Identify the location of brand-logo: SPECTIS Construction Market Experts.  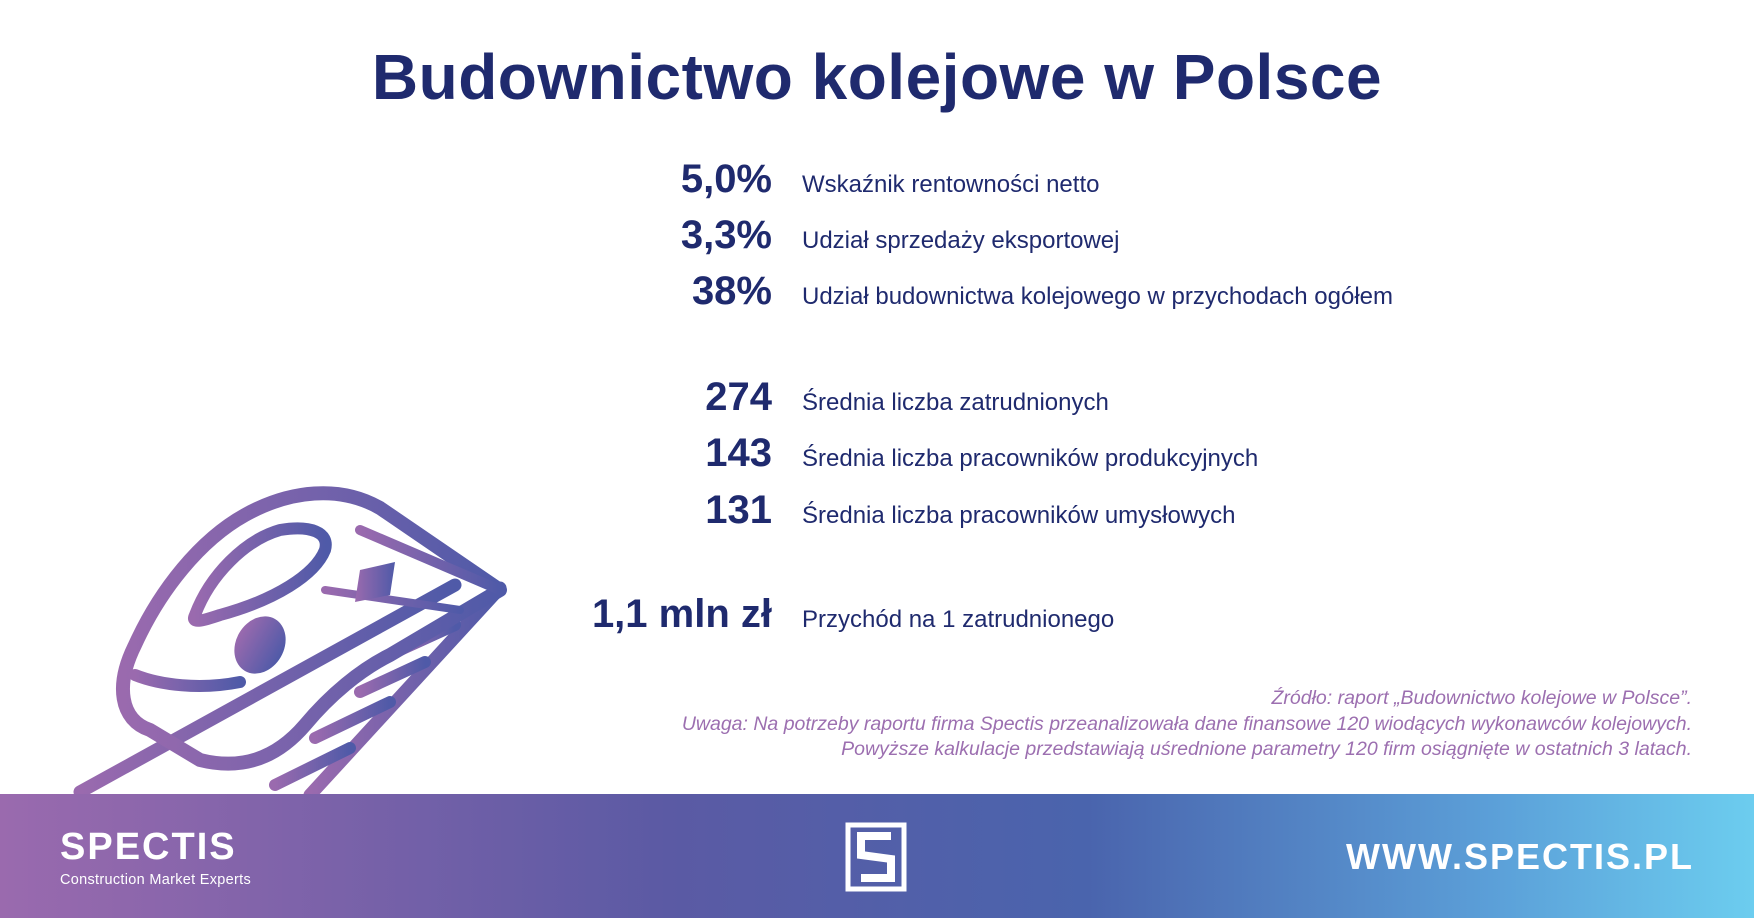
(155, 858).